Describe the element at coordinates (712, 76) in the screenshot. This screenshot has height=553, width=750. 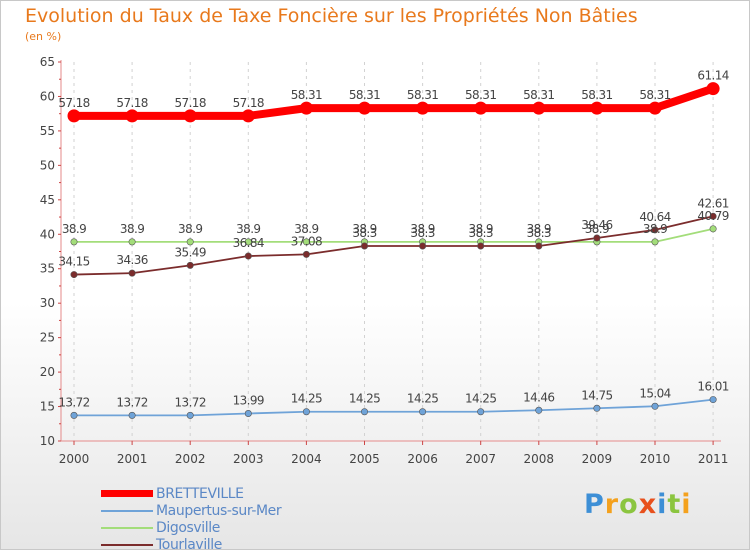
I see `data-label: 61.14` at that location.